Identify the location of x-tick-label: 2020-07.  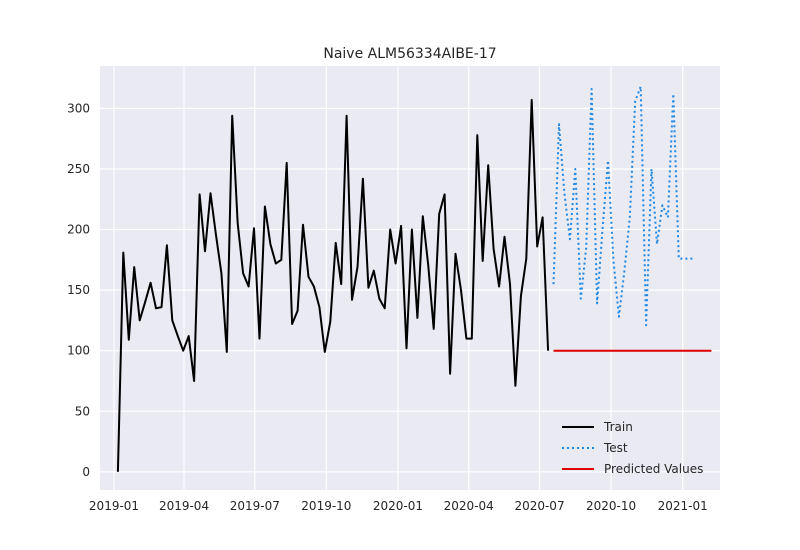
(539, 506).